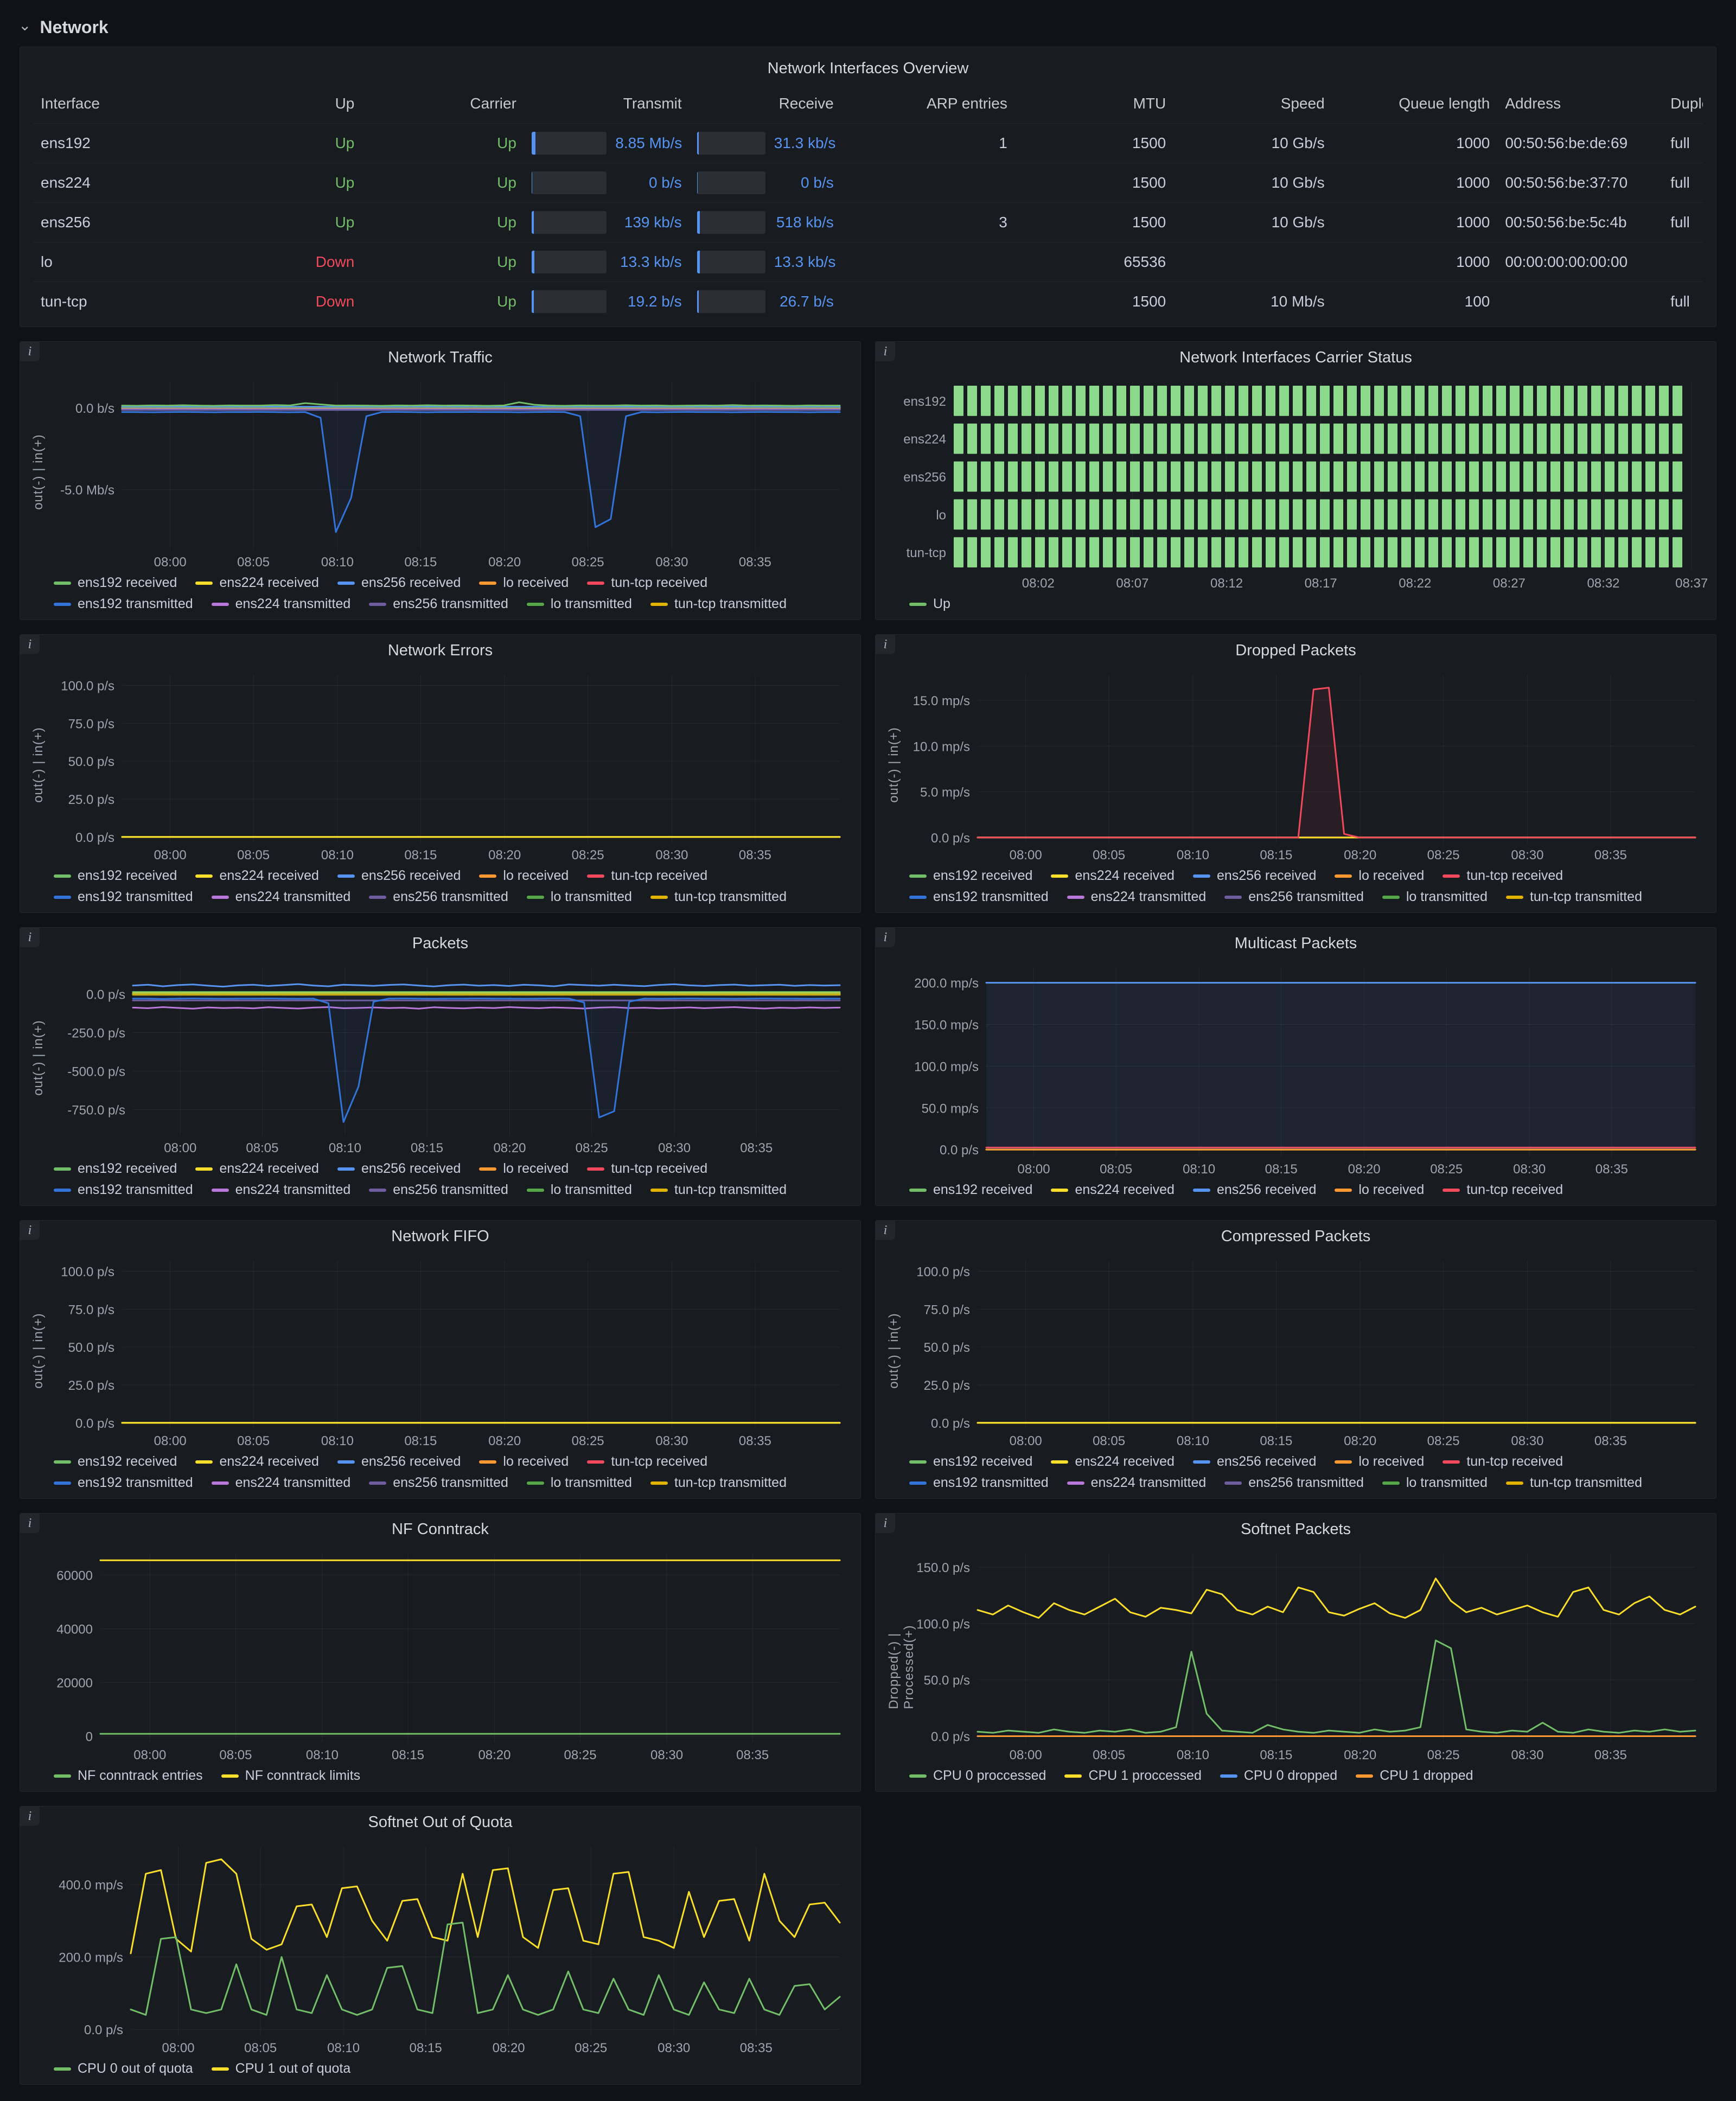 This screenshot has height=2101, width=1736. Describe the element at coordinates (1278, 1776) in the screenshot. I see `legend-item: CPU 0 dropped` at that location.